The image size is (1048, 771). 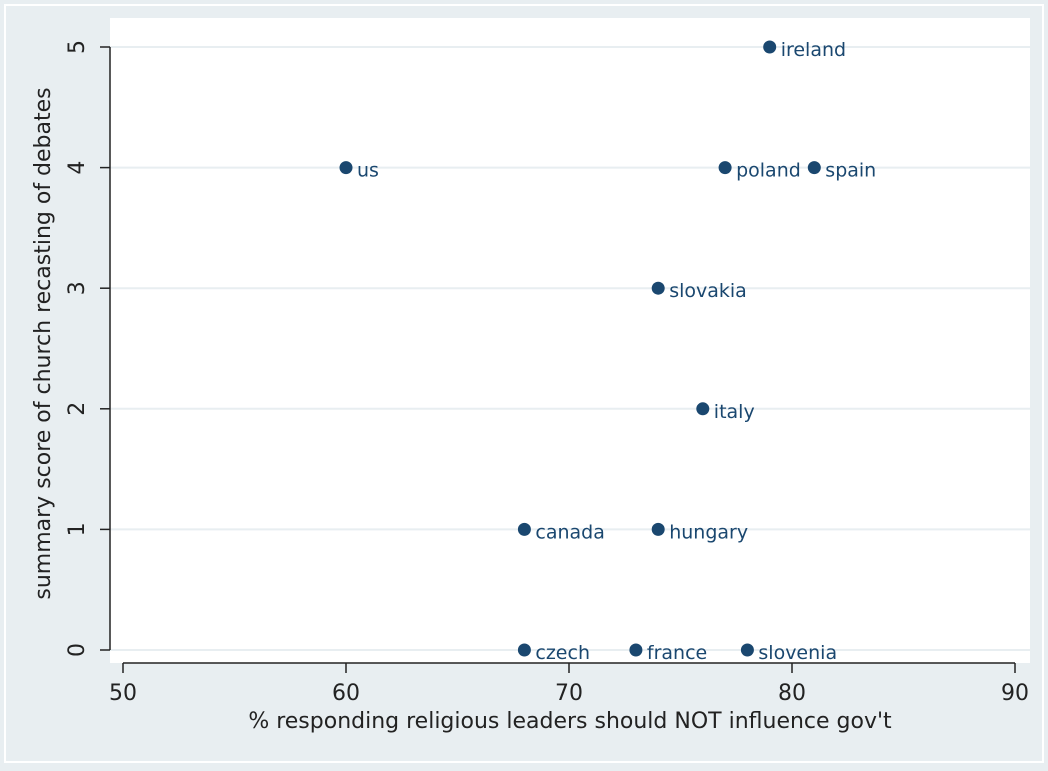 I want to click on y-tick-label: 4, so click(x=77, y=168).